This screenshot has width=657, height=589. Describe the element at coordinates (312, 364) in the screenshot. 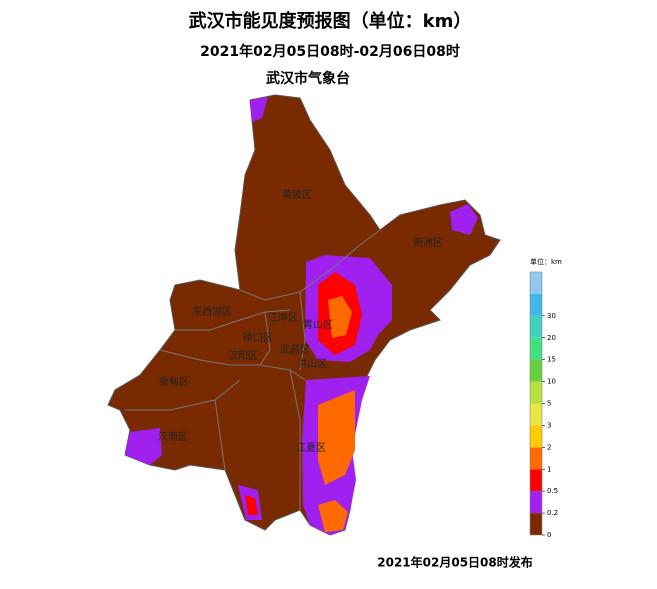

I see `district-label: 洪山区` at that location.